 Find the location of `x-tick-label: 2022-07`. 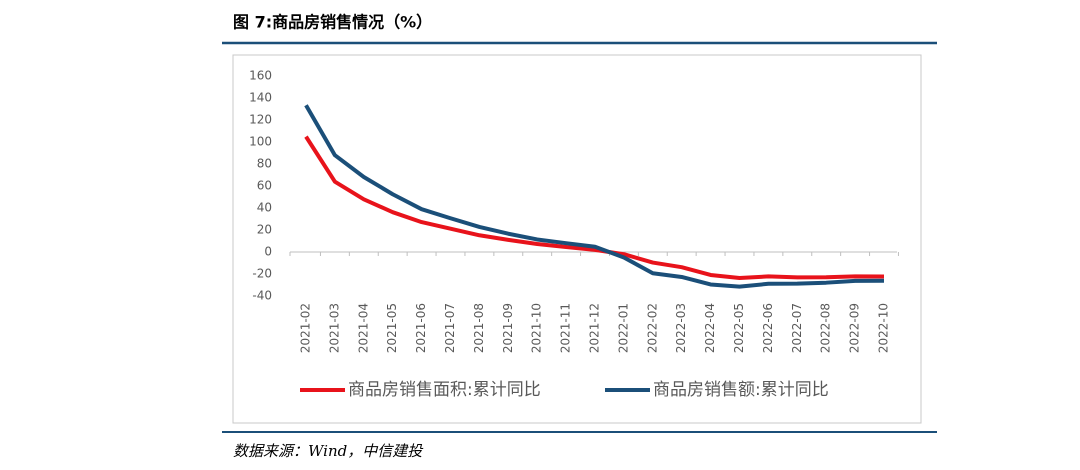

x-tick-label: 2022-07 is located at coordinates (797, 328).